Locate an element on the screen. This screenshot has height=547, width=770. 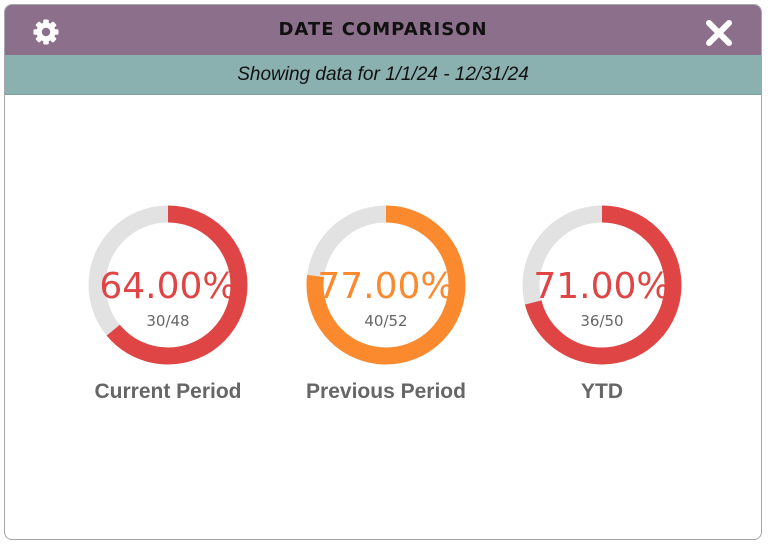
date-range-text: Showing data for 1/1/24 - 12/31/24 is located at coordinates (383, 74).